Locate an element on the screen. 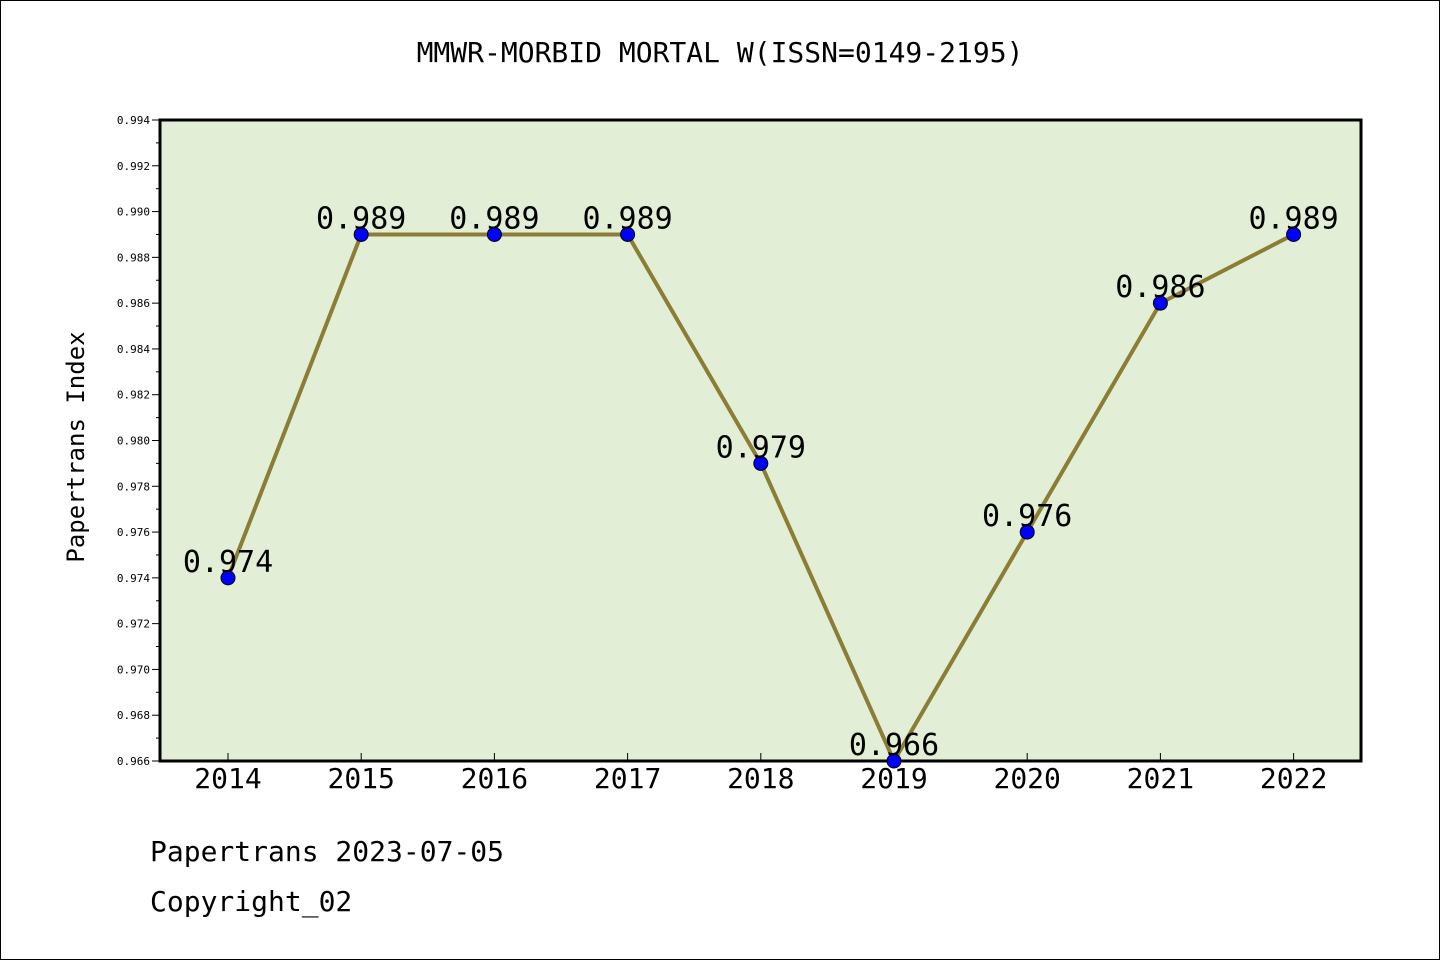 The width and height of the screenshot is (1440, 960). data-label: 0.979 is located at coordinates (761, 447).